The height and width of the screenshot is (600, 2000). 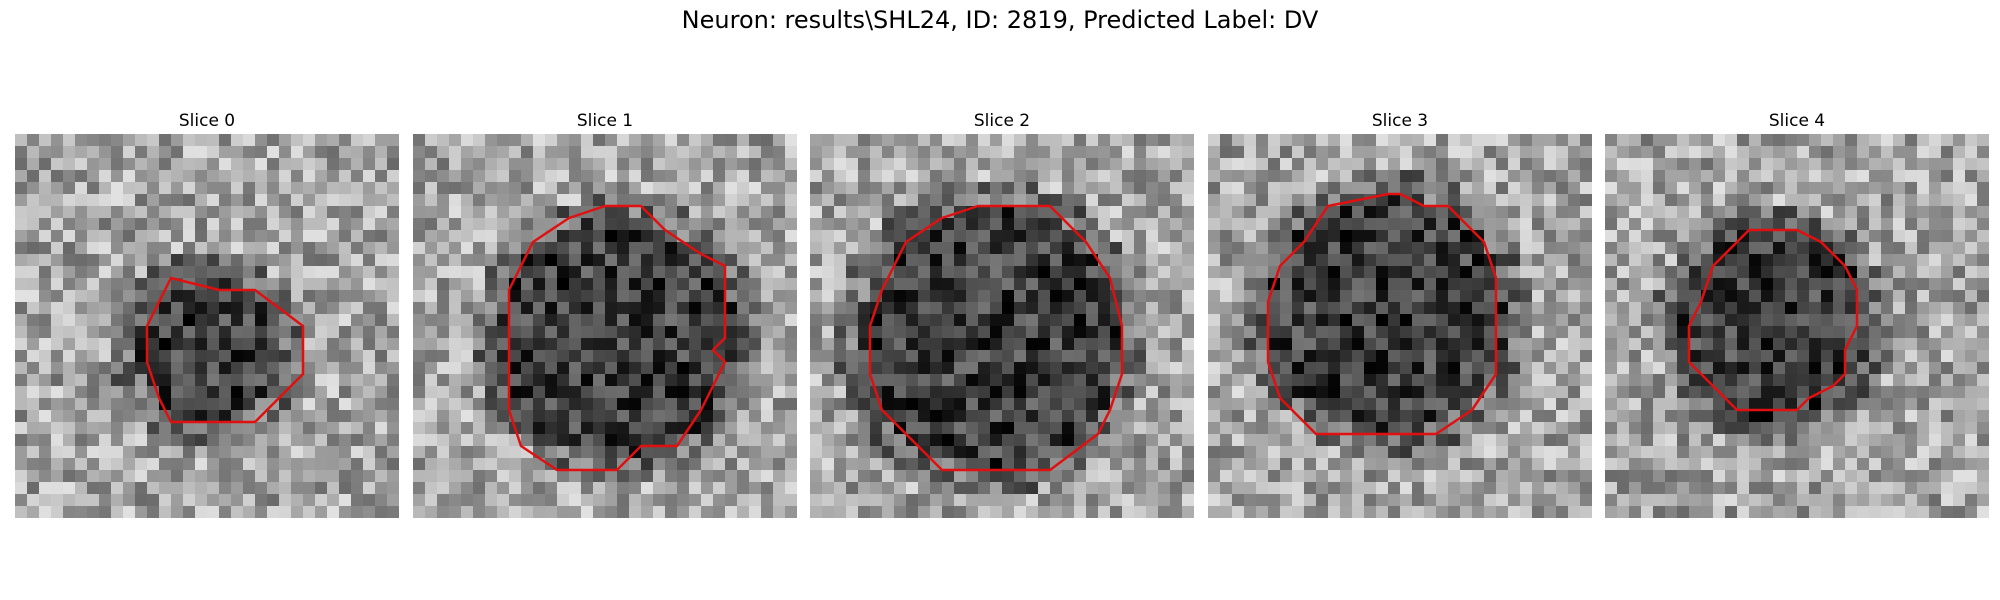 I want to click on slice-panel-4: Slice 4, so click(x=1797, y=313).